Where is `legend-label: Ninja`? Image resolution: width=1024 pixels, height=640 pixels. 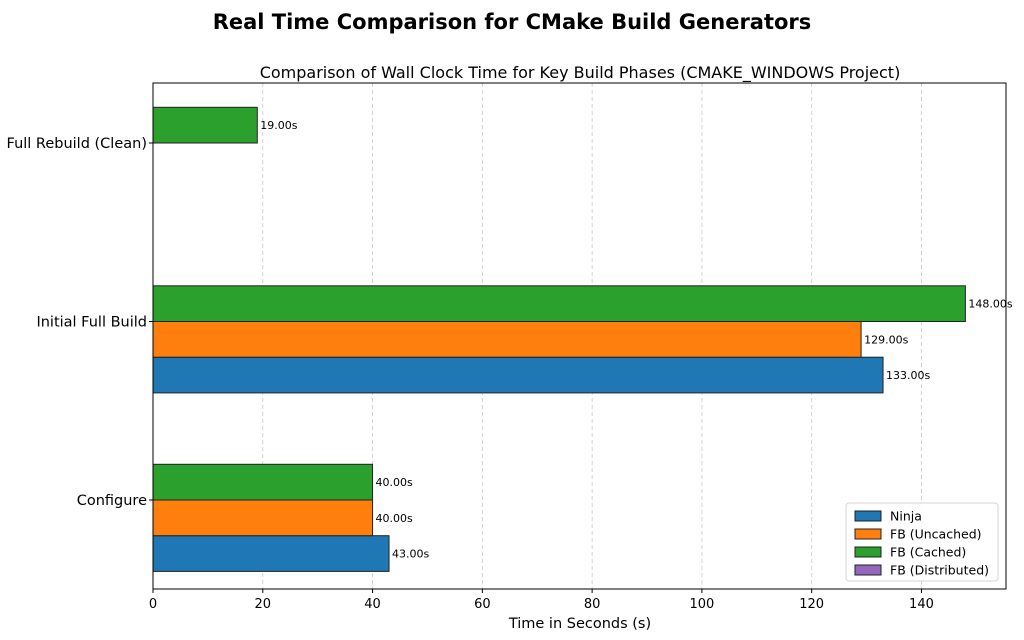 legend-label: Ninja is located at coordinates (906, 516).